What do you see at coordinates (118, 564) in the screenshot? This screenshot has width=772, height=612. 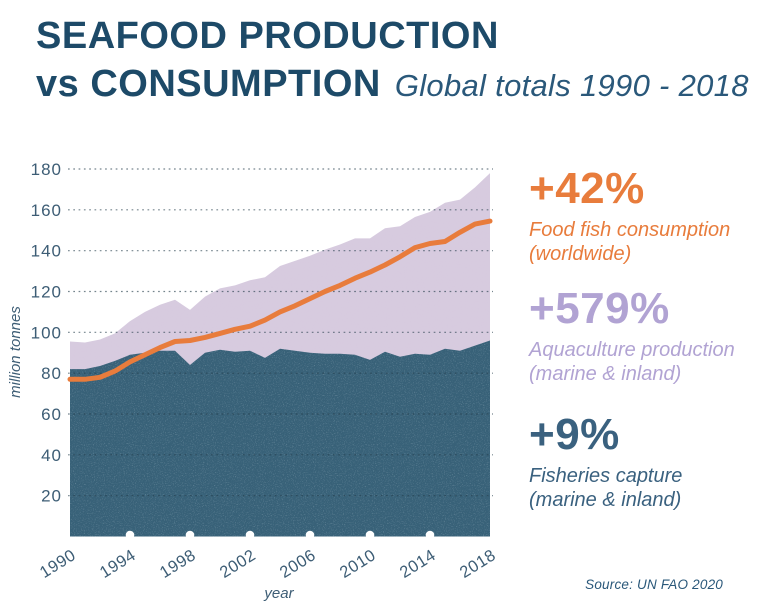 I see `x-tick-label: 1994` at bounding box center [118, 564].